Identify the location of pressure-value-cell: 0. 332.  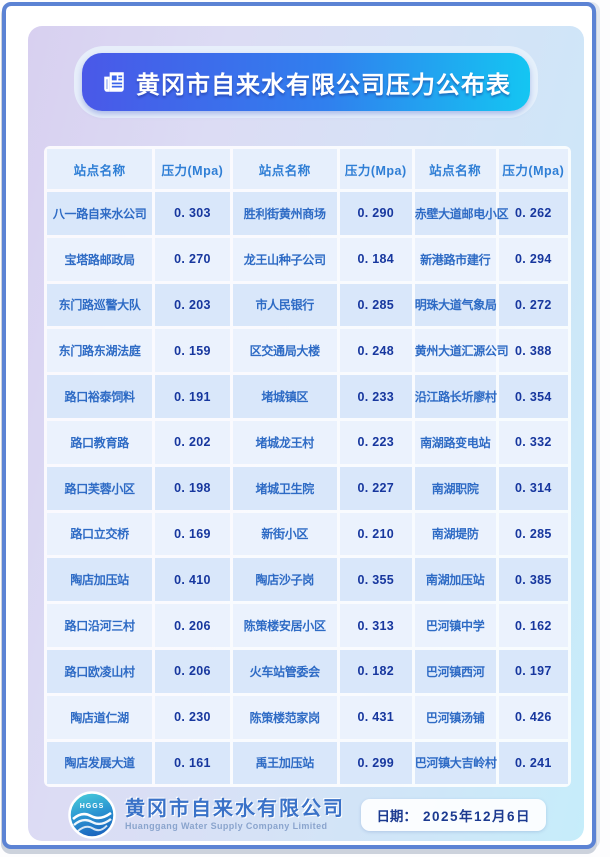
(533, 442).